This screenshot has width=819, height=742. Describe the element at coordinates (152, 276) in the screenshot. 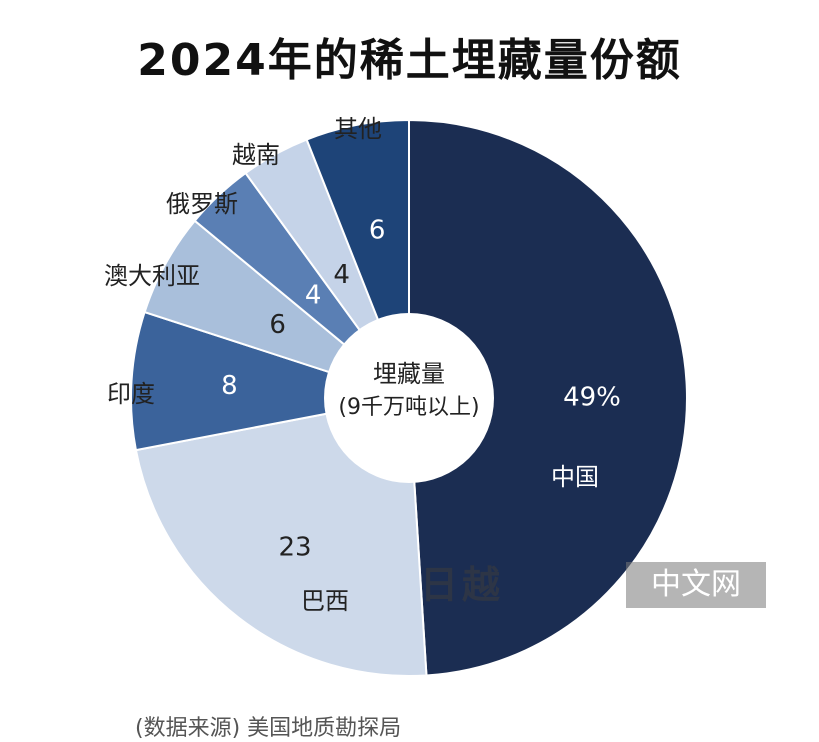

I see `slice-name-label: 澳大利亚` at that location.